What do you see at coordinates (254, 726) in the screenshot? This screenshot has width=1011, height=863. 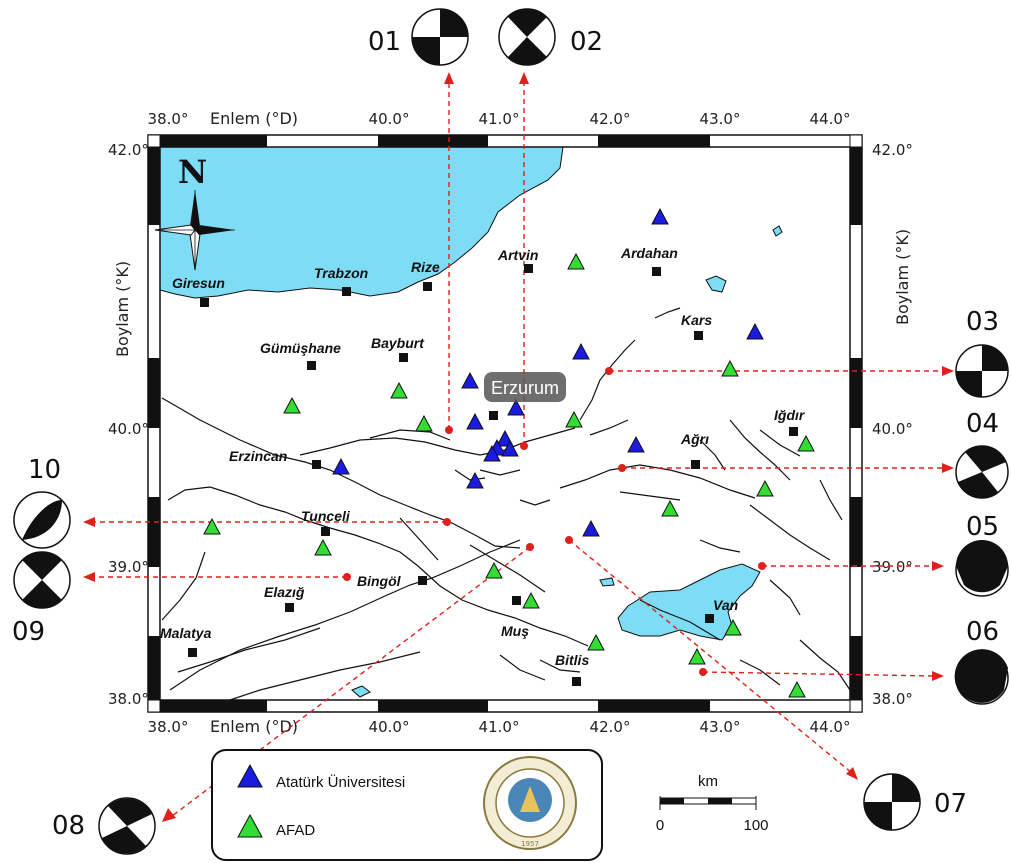 I see `bottom-axis-label: Enlem (°D)` at bounding box center [254, 726].